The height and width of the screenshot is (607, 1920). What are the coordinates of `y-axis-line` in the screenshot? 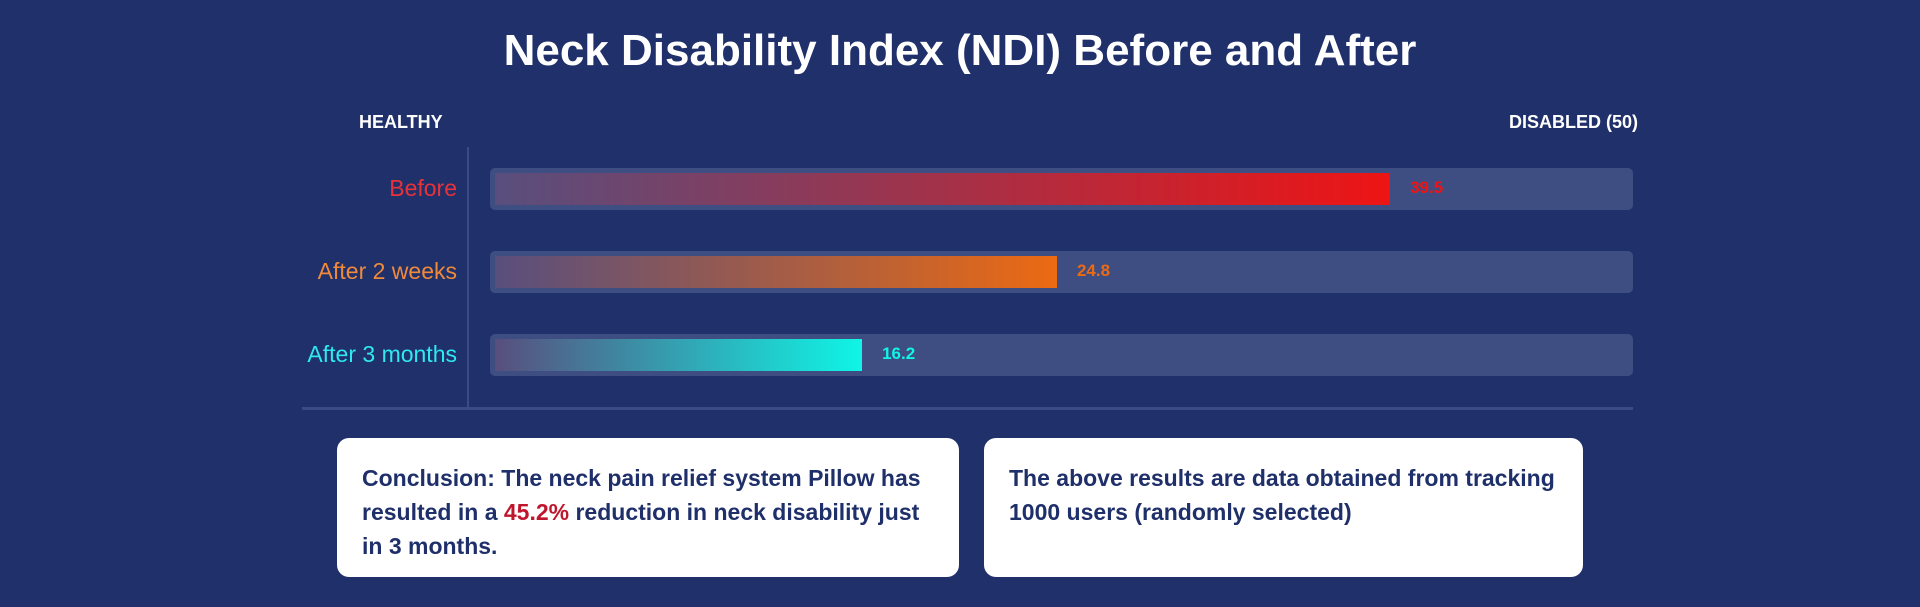 It's located at (468, 277).